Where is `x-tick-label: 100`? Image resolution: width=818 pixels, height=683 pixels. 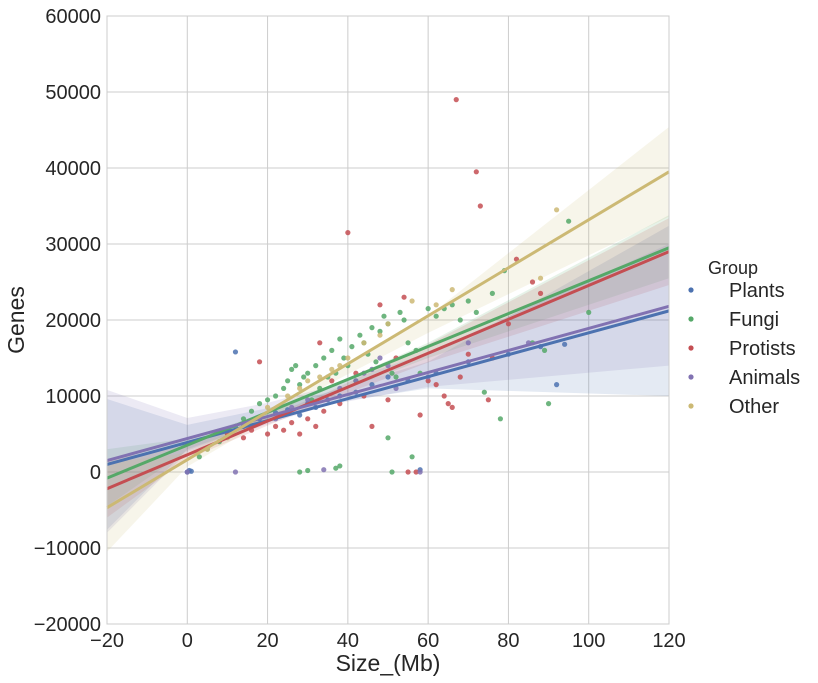 x-tick-label: 100 is located at coordinates (588, 641).